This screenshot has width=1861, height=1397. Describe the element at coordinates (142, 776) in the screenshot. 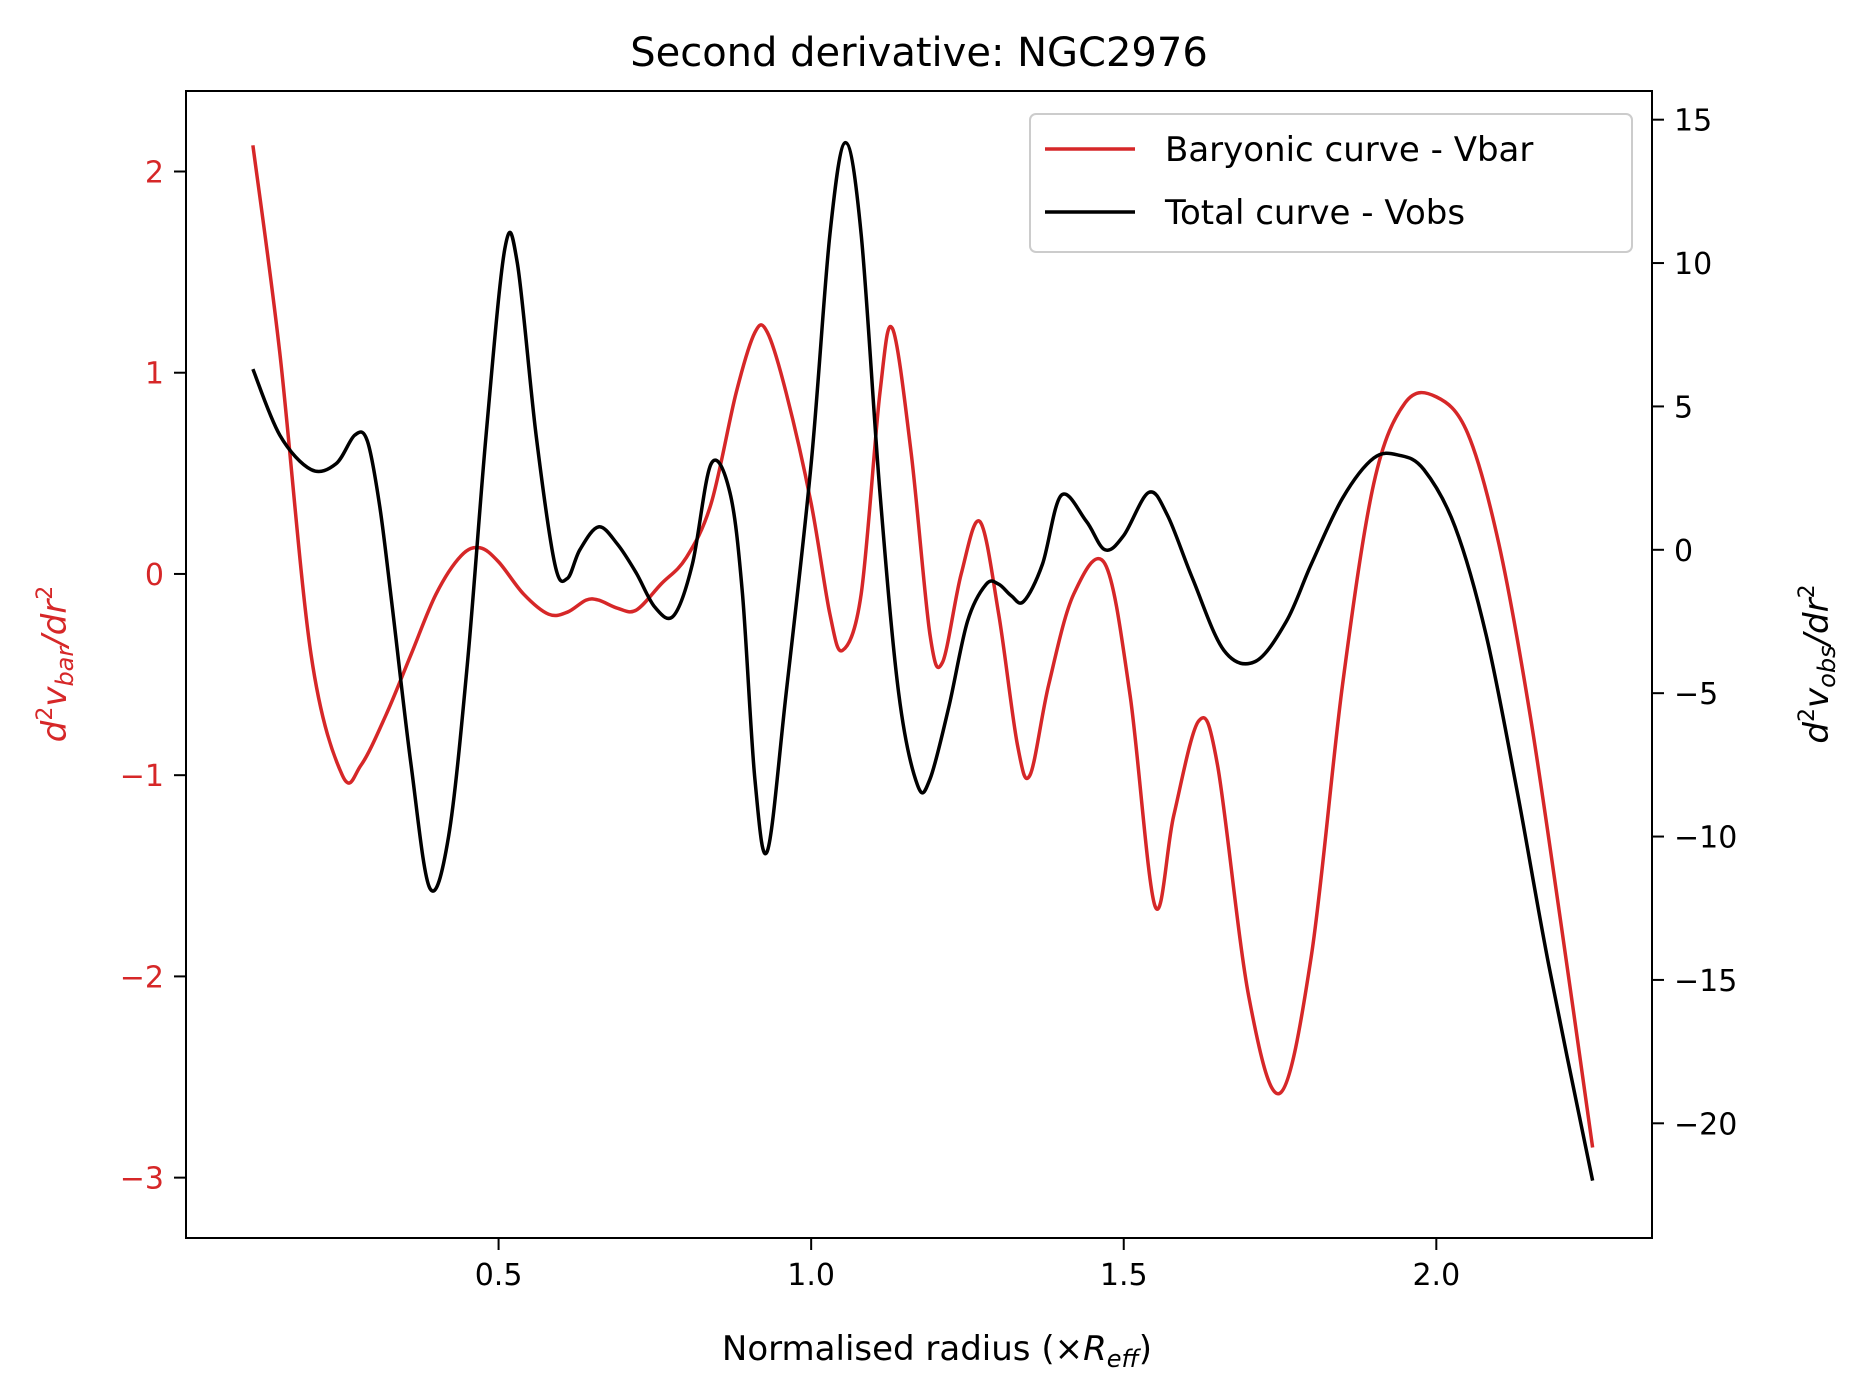

I see `y-left-tick-label: −1` at that location.